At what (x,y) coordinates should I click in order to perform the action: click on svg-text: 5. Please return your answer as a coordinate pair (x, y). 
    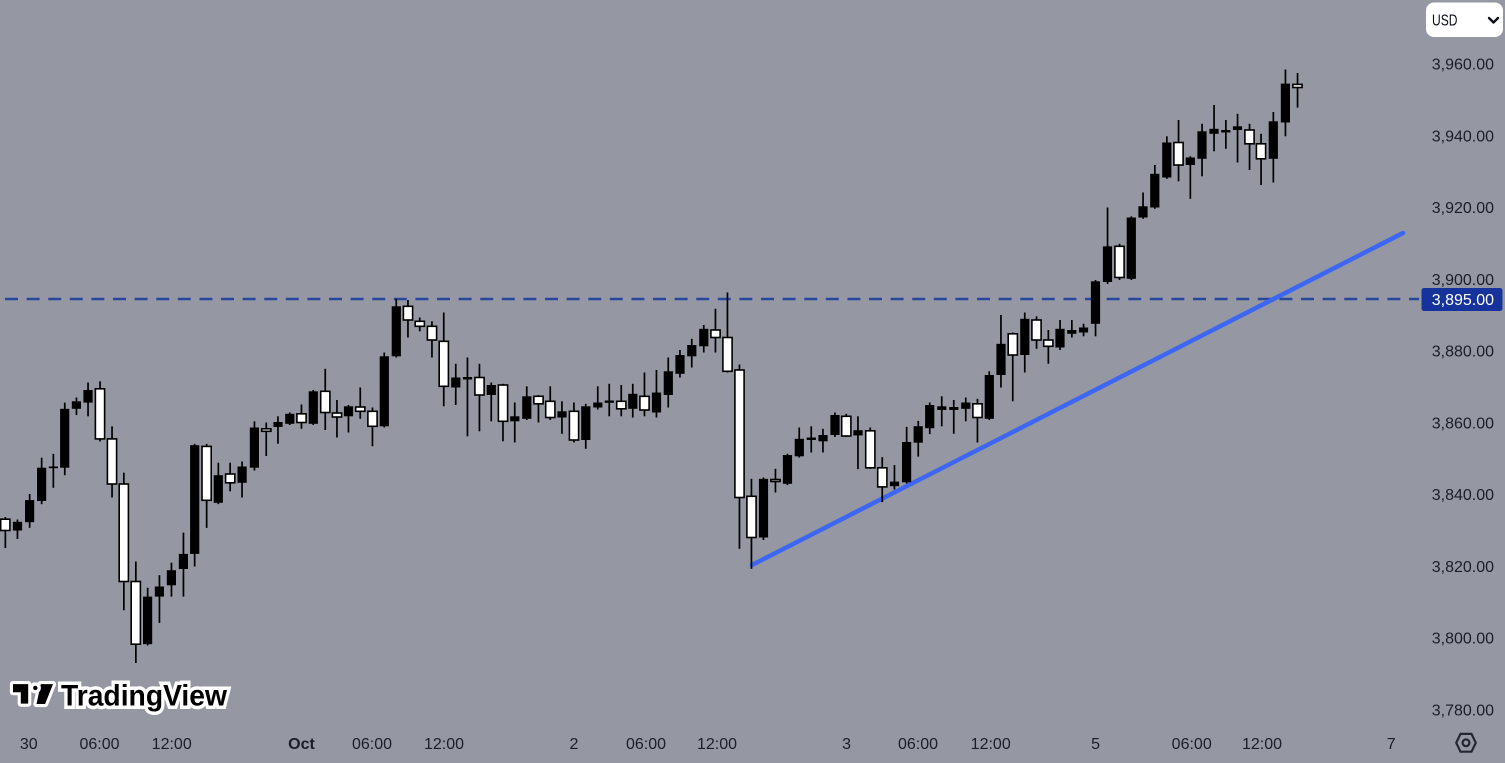
    Looking at the image, I should click on (1095, 744).